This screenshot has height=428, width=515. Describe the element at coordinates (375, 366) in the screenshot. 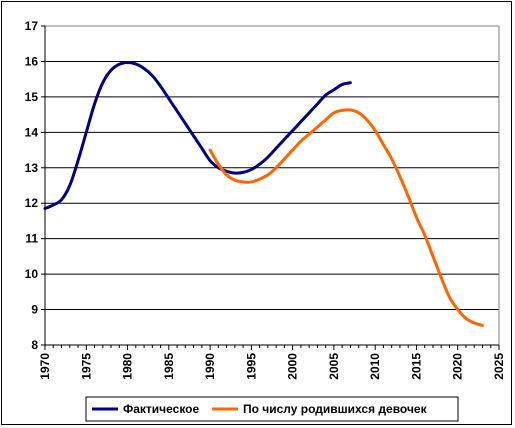

I see `x-tick-label: 2010` at that location.